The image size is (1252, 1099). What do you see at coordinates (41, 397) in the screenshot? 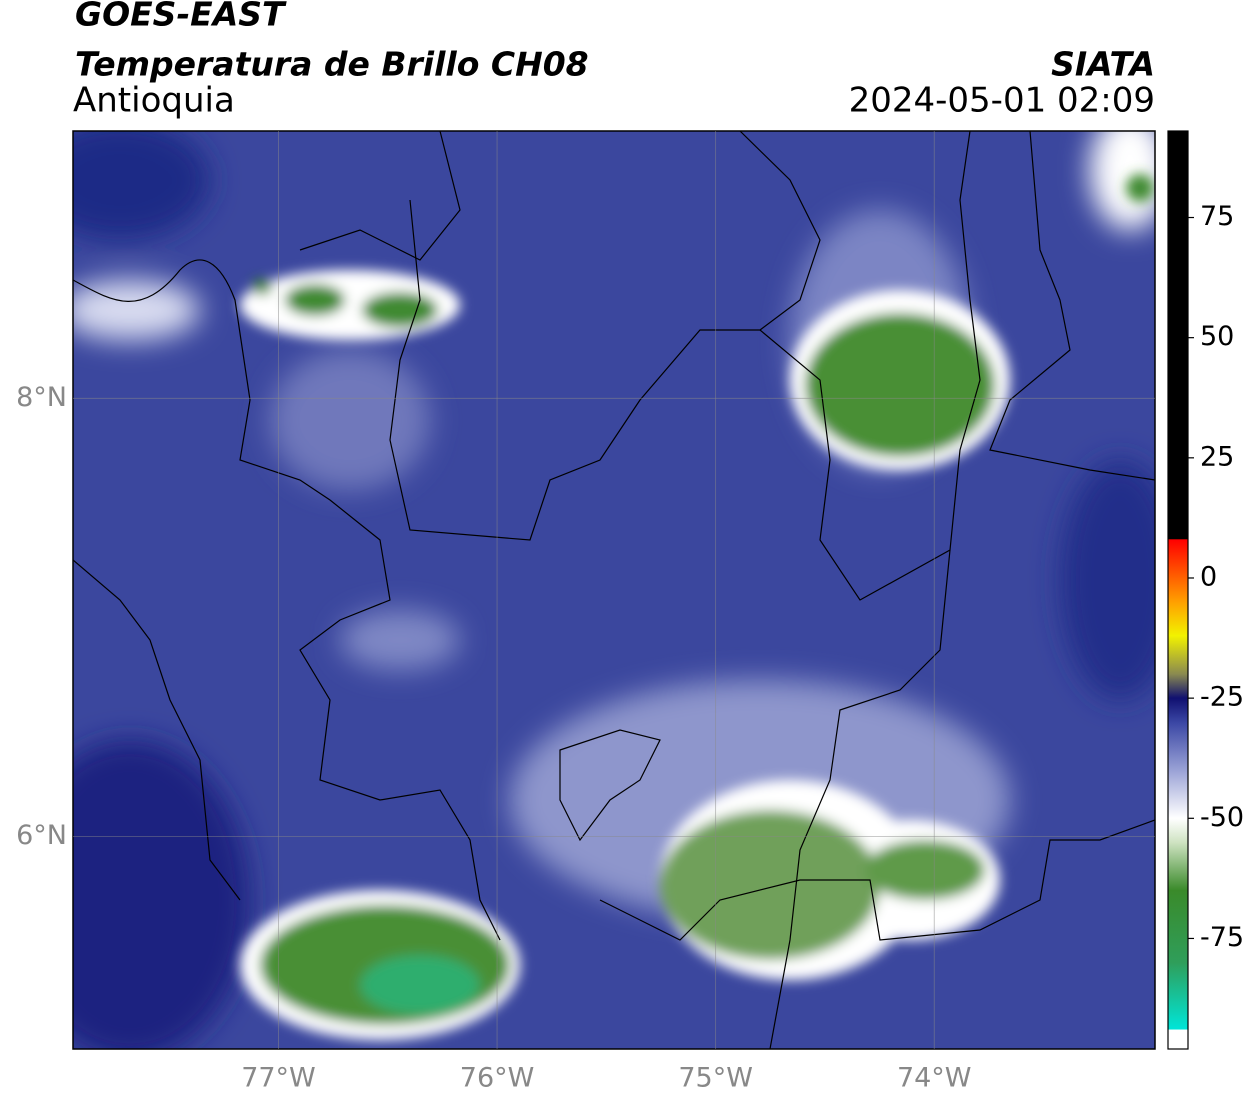
I see `y-tick-label: 8°N` at bounding box center [41, 397].